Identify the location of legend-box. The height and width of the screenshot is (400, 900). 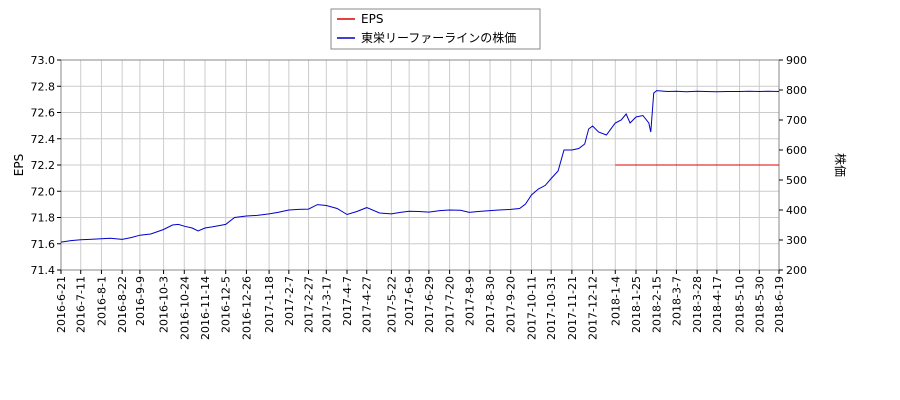
(435, 29).